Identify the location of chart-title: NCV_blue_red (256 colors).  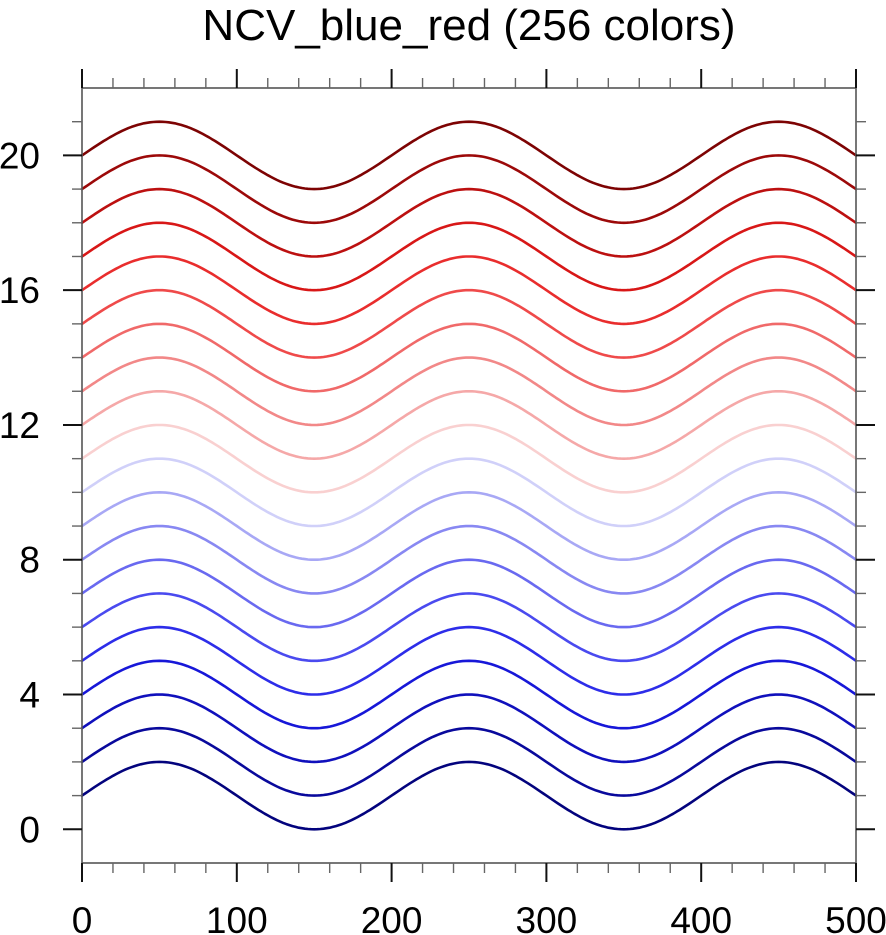
(468, 25).